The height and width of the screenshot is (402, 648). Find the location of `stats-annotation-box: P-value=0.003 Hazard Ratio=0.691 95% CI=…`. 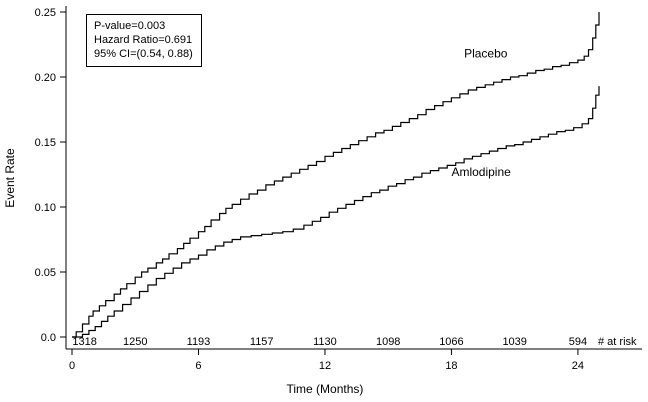

stats-annotation-box: P-value=0.003 Hazard Ratio=0.691 95% CI=… is located at coordinates (144, 40).